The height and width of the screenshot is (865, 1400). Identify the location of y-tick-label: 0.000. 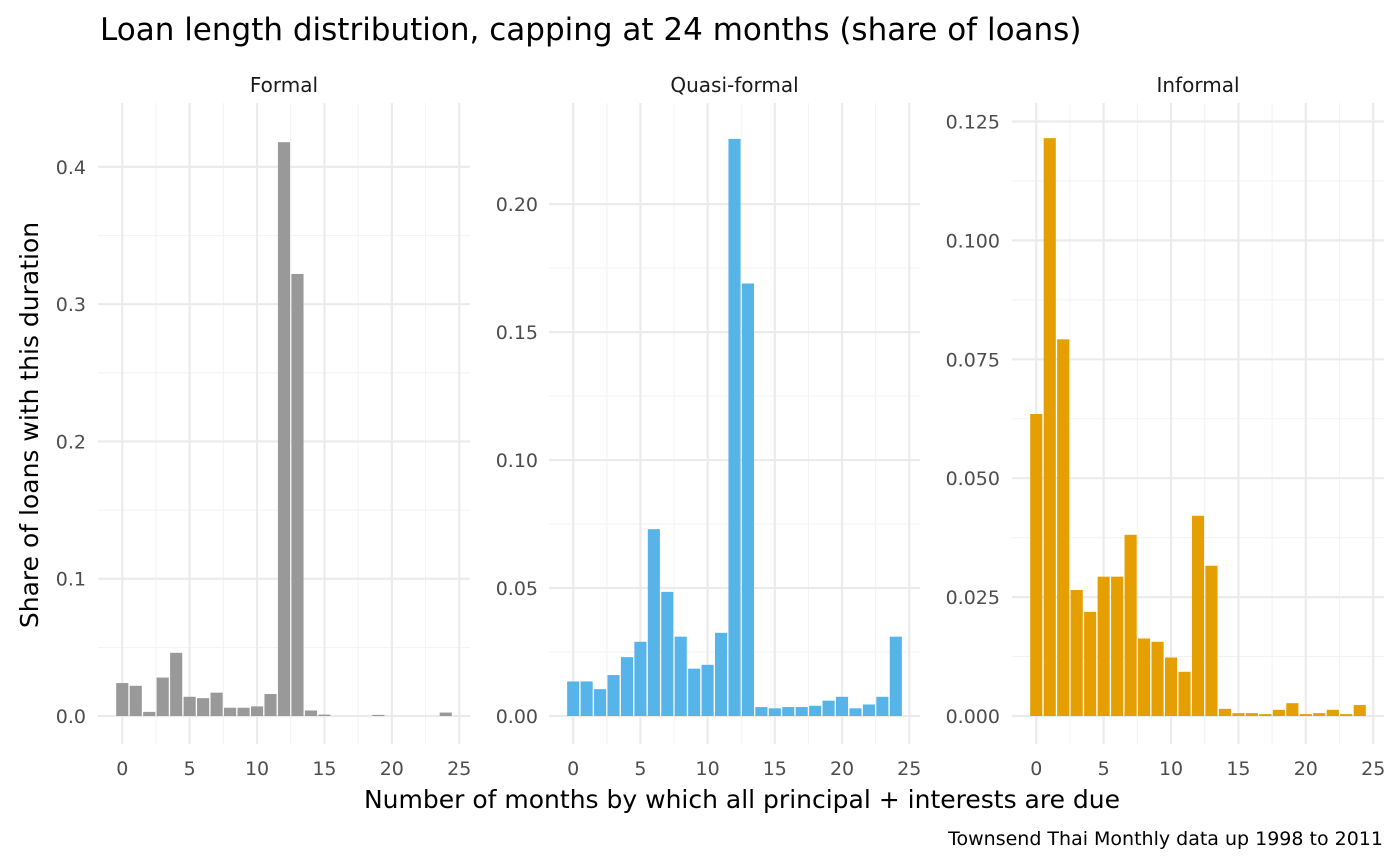
(973, 717).